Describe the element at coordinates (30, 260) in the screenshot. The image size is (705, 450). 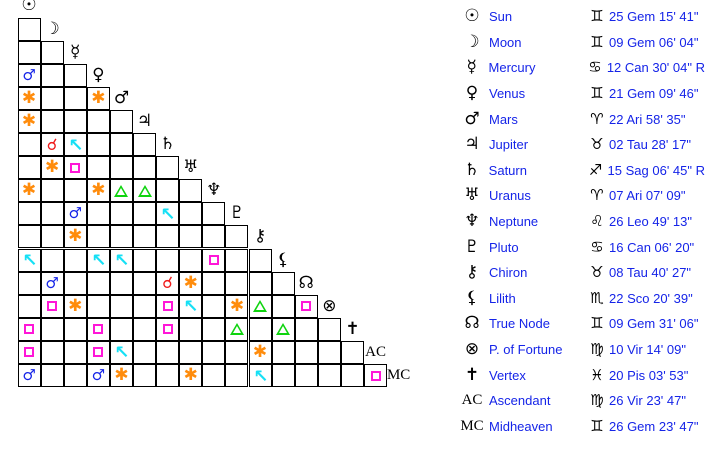
I see `aspect-cell-r11-c1: ←` at that location.